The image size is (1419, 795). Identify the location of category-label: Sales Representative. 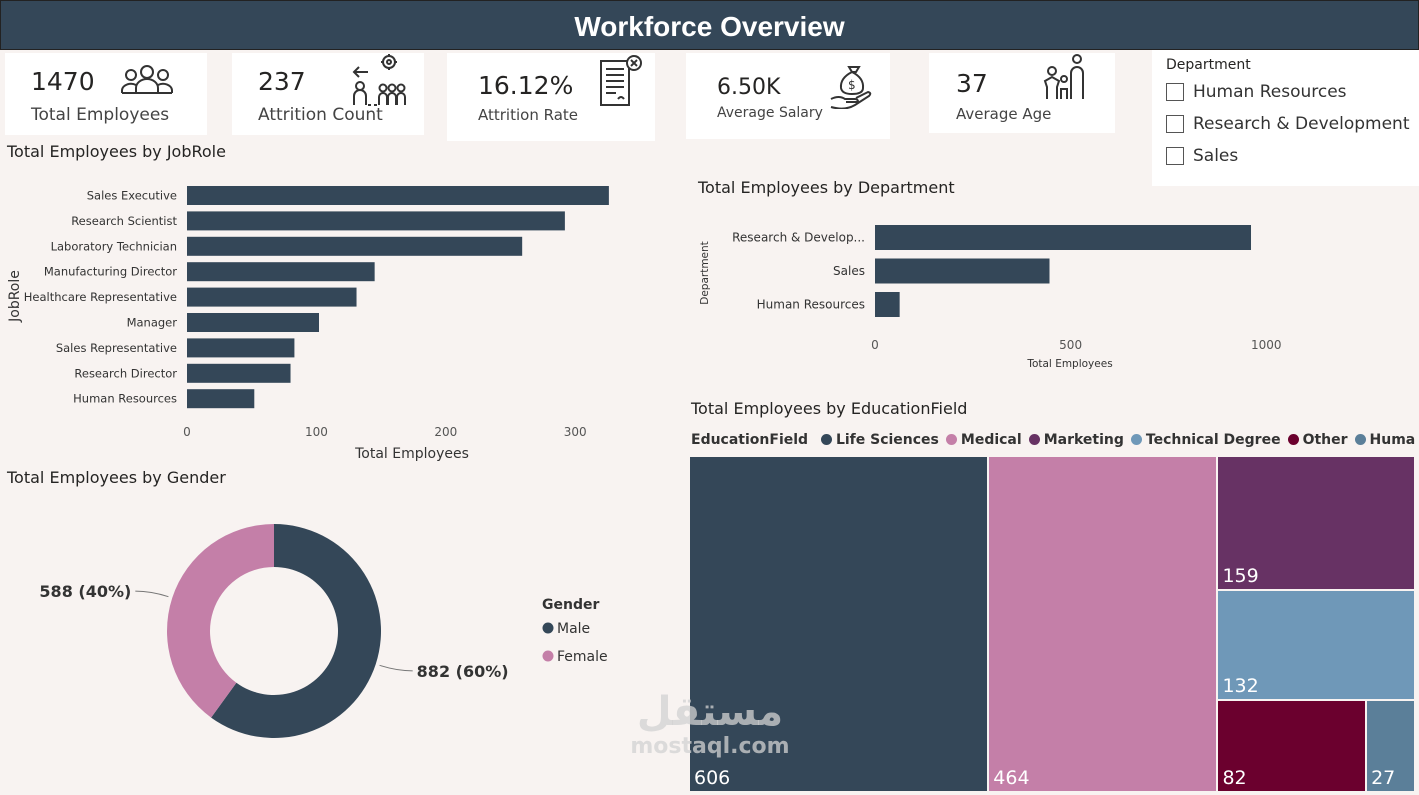
(116, 348).